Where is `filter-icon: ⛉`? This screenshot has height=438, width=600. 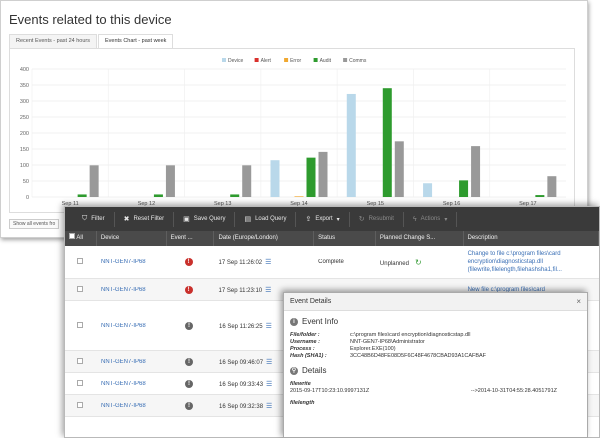 filter-icon: ⛉ is located at coordinates (85, 218).